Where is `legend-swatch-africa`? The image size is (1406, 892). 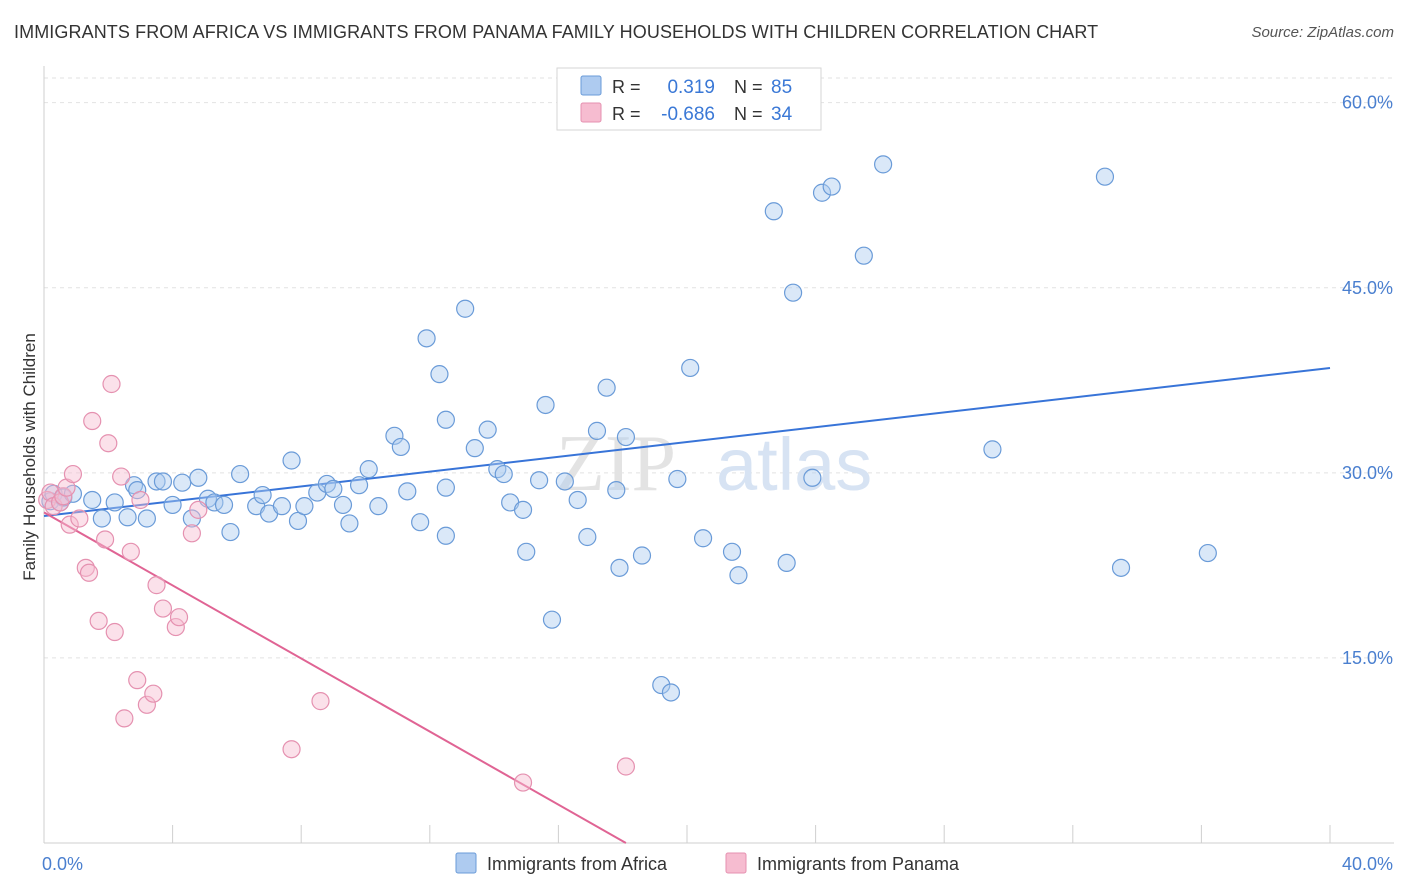
legend-swatch-africa is located at coordinates (466, 863).